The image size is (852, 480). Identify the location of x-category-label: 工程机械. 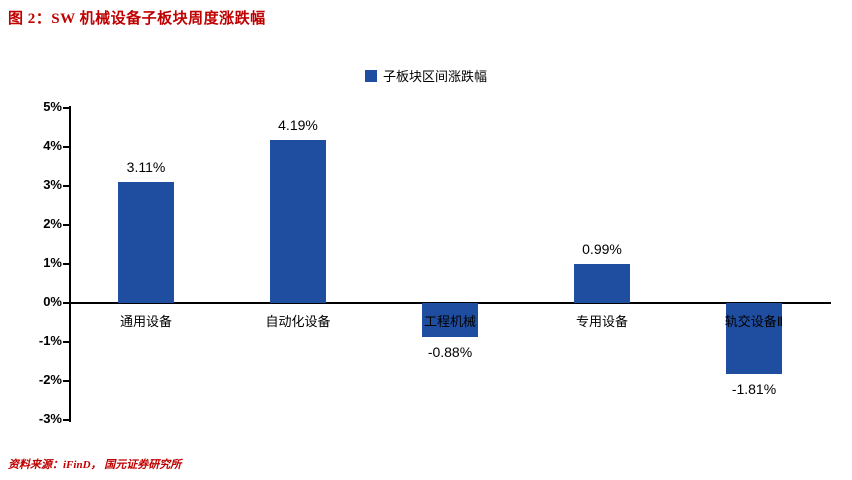
(449, 321).